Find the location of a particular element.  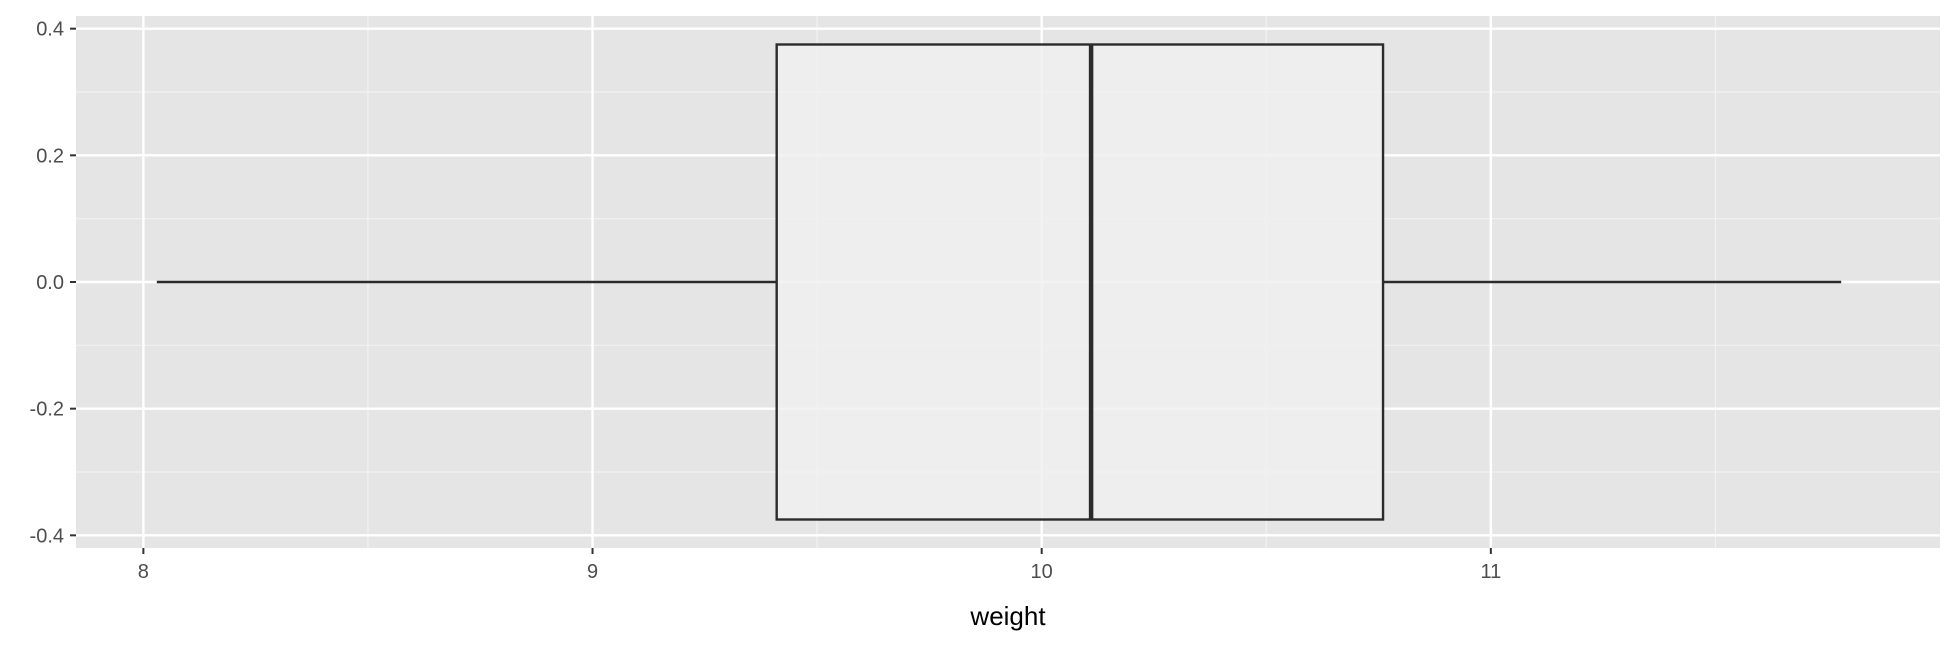

y-tick-label: -0.4 is located at coordinates (47, 536).